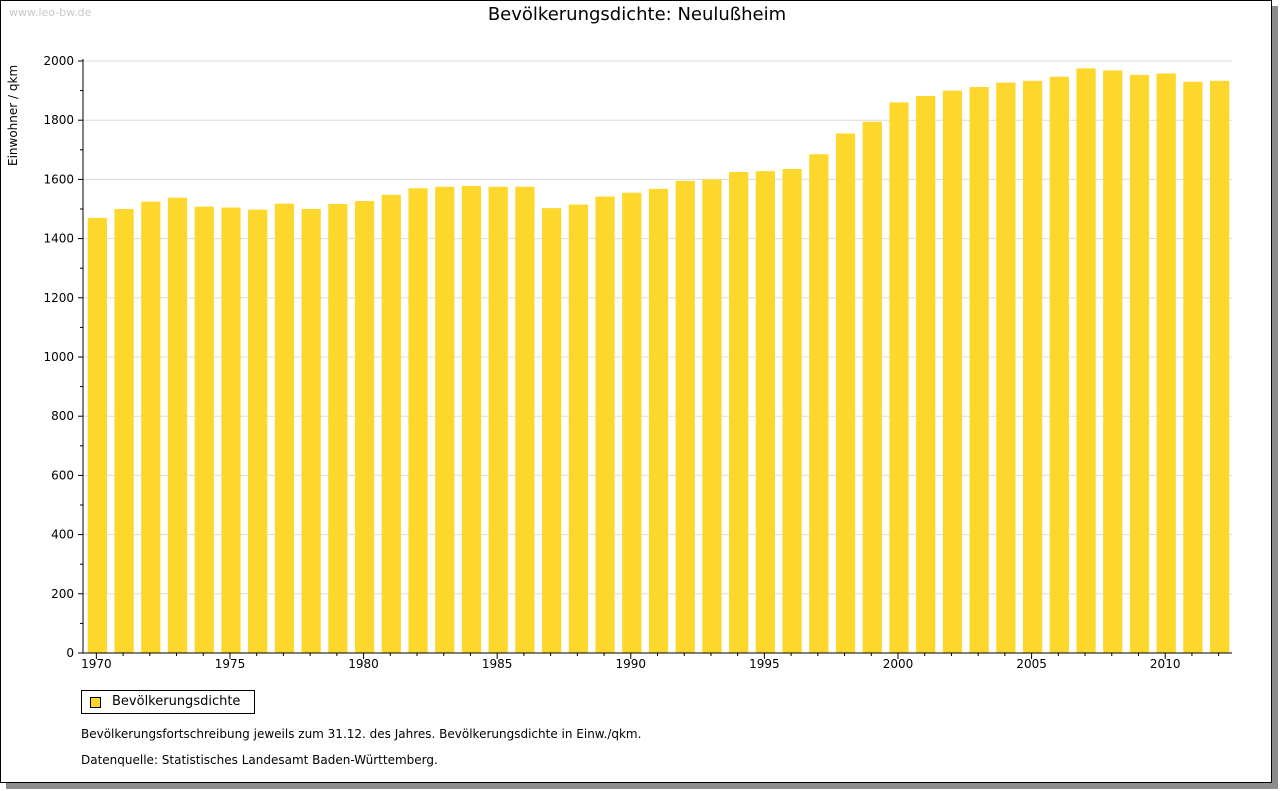 The image size is (1280, 791). I want to click on legend: Bevölkerungsdichte, so click(168, 702).